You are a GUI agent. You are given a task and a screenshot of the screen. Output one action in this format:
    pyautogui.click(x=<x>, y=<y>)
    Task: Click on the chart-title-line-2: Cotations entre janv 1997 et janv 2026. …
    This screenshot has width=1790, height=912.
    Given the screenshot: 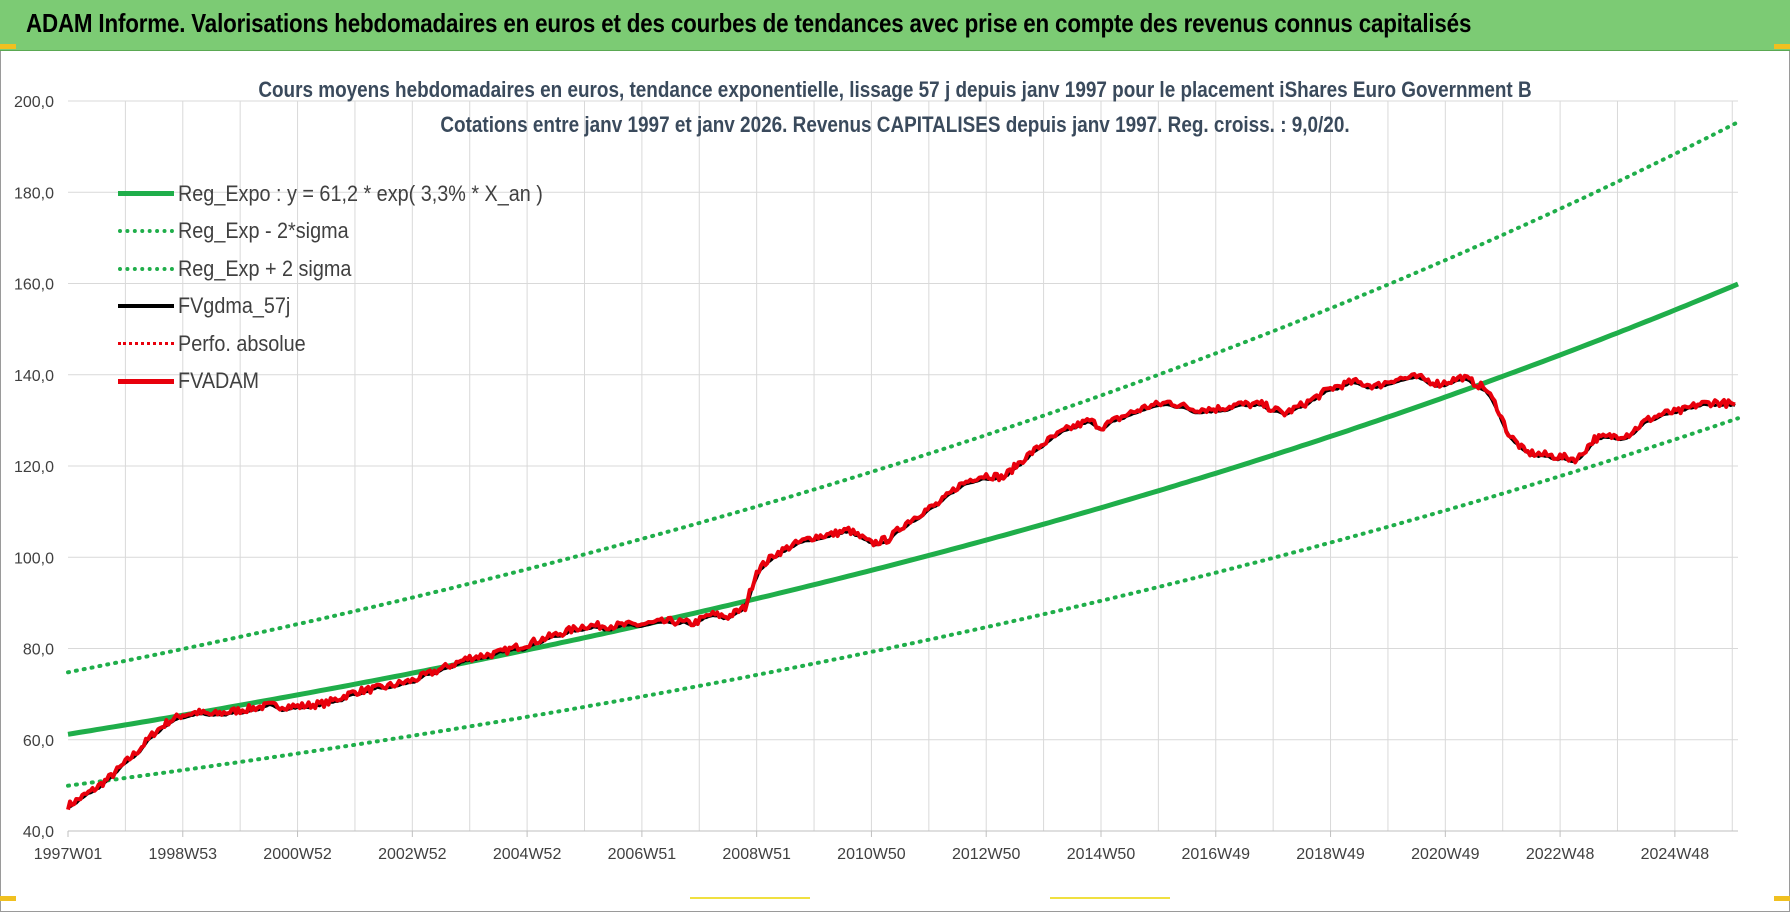 What is the action you would take?
    pyautogui.click(x=895, y=124)
    